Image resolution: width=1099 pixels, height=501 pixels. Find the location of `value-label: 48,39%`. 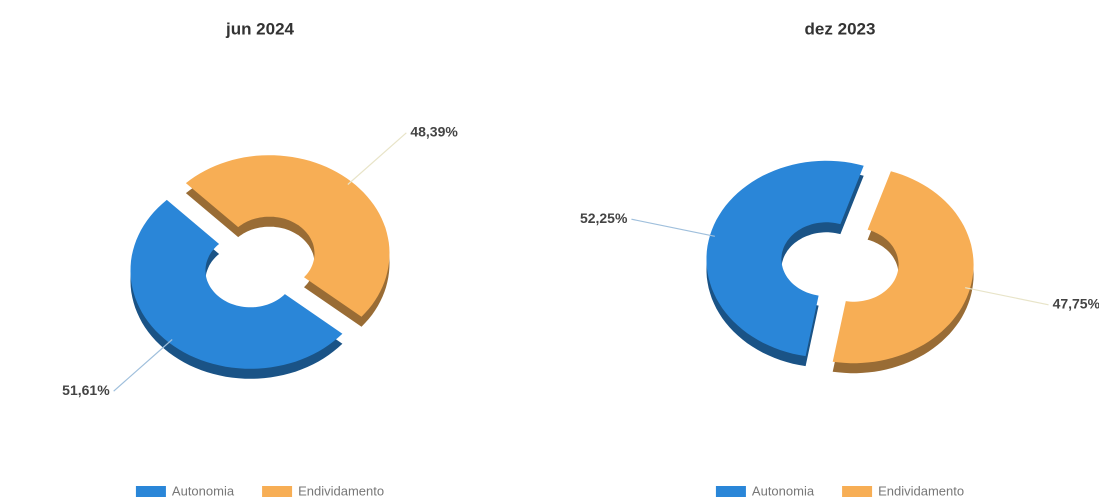

value-label: 48,39% is located at coordinates (434, 132).